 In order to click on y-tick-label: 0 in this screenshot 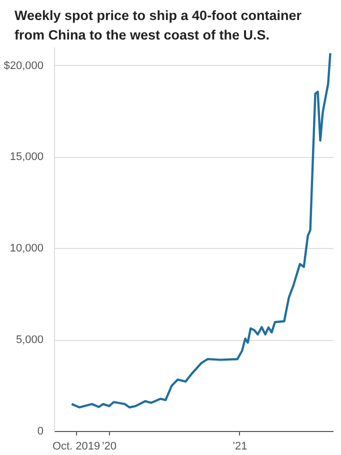, I will do `click(40, 432)`.